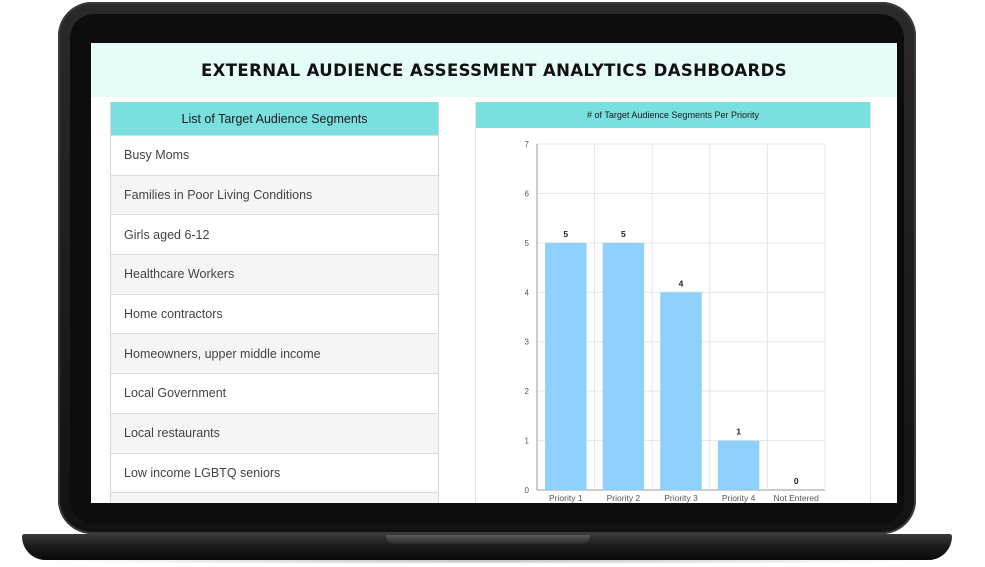 The width and height of the screenshot is (985, 567). I want to click on segment-list-item: Low income LGBTQ seniors, so click(274, 472).